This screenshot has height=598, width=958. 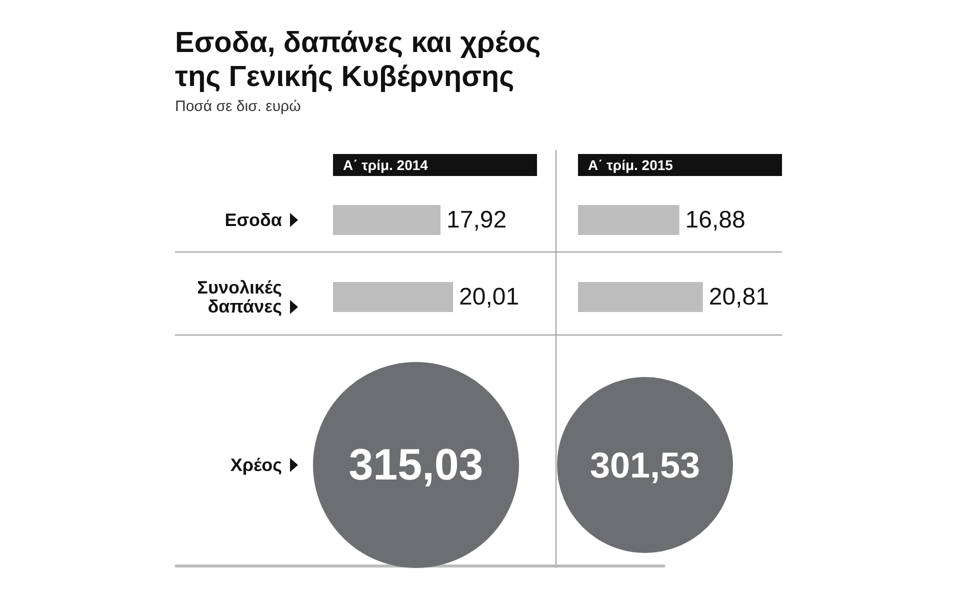 What do you see at coordinates (239, 297) in the screenshot?
I see `y-tick-label: Συνολικές δαπάνες` at bounding box center [239, 297].